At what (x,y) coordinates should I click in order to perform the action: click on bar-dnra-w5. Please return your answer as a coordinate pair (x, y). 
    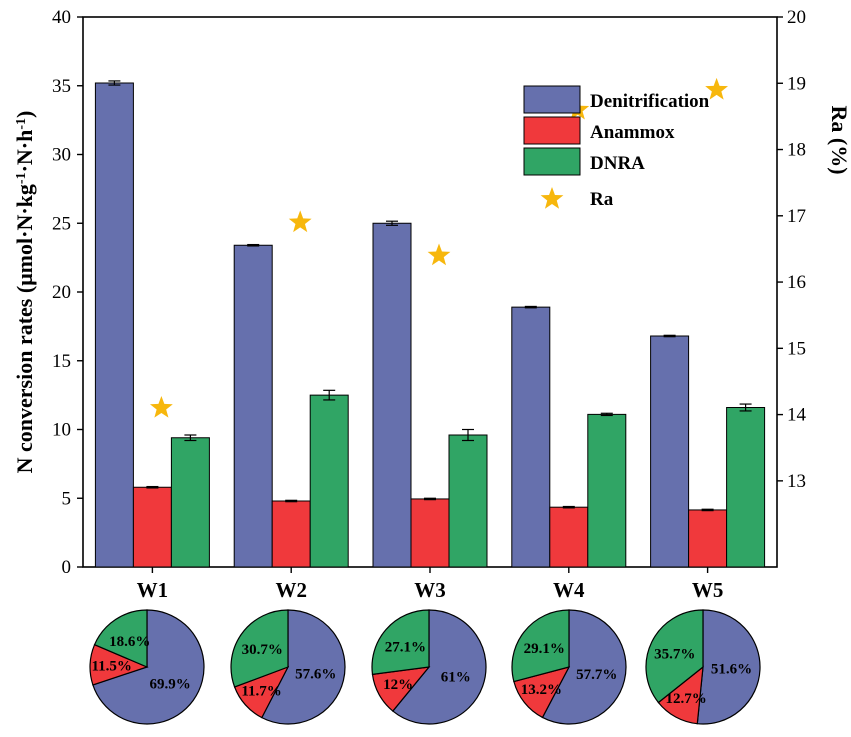
    Looking at the image, I should click on (746, 487).